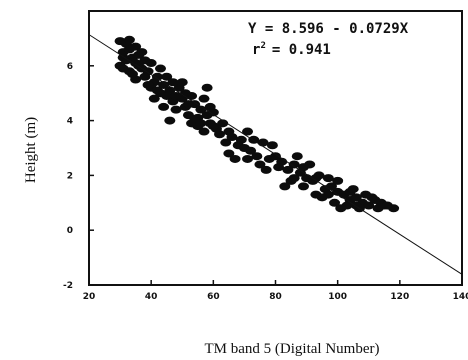  I want to click on x-axis-label: TM band 5 (Digital Number), so click(292, 349).